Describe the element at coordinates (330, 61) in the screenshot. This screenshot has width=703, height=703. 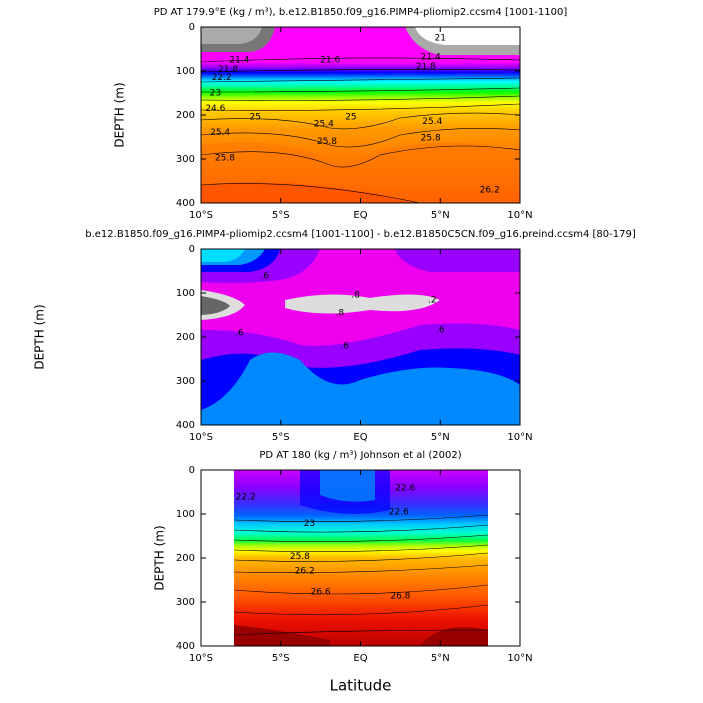
I see `contour-label: 21.6` at that location.